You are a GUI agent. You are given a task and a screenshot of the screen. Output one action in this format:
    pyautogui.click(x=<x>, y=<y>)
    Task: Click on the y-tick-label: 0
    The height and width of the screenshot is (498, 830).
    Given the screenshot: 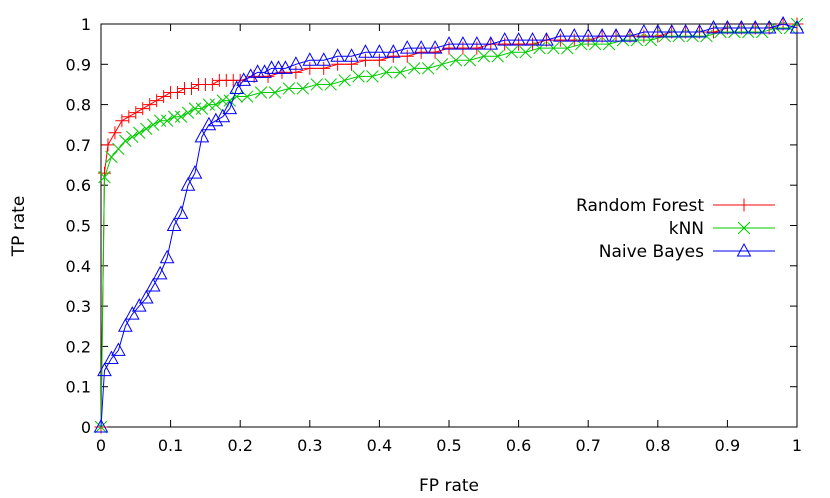 What is the action you would take?
    pyautogui.click(x=86, y=427)
    